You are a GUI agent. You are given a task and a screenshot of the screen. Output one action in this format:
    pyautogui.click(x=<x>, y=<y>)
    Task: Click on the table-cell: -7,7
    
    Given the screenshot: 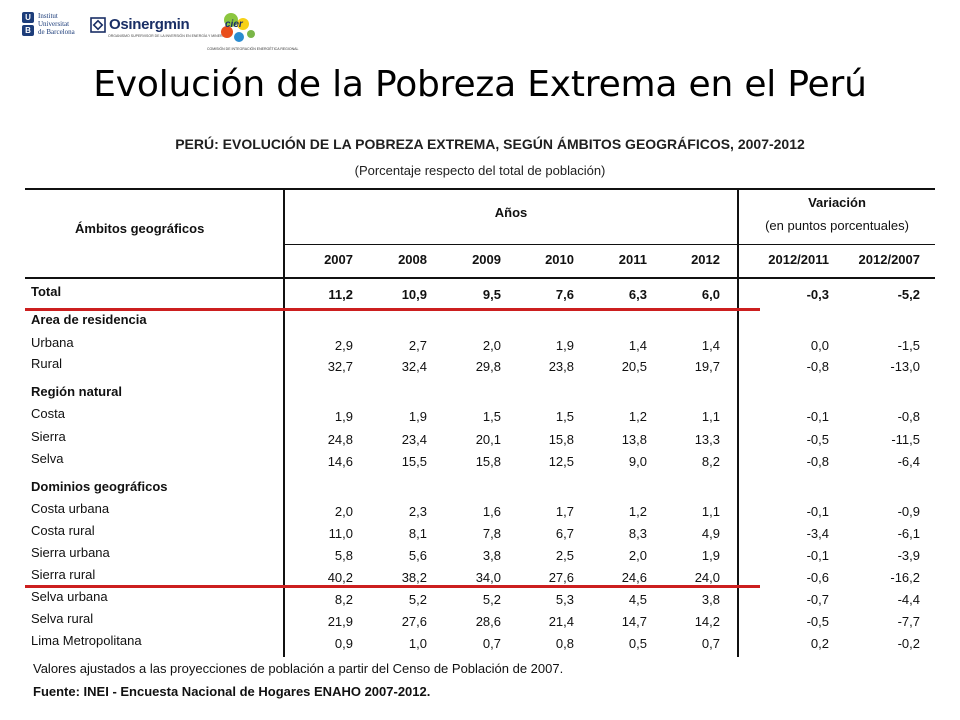 What is the action you would take?
    pyautogui.click(x=908, y=621)
    